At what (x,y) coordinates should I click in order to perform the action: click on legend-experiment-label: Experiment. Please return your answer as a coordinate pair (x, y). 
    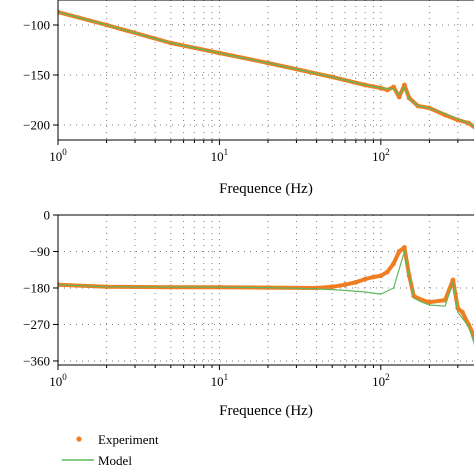
    Looking at the image, I should click on (128, 439).